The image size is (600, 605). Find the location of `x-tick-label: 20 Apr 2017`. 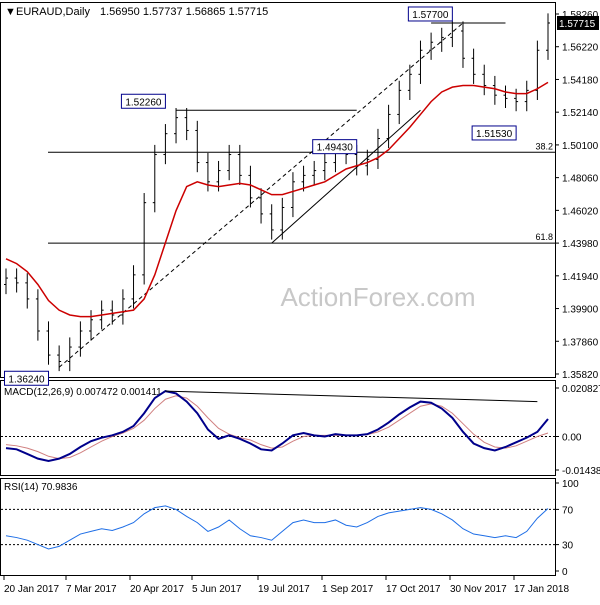

x-tick-label: 20 Apr 2017 is located at coordinates (157, 589).